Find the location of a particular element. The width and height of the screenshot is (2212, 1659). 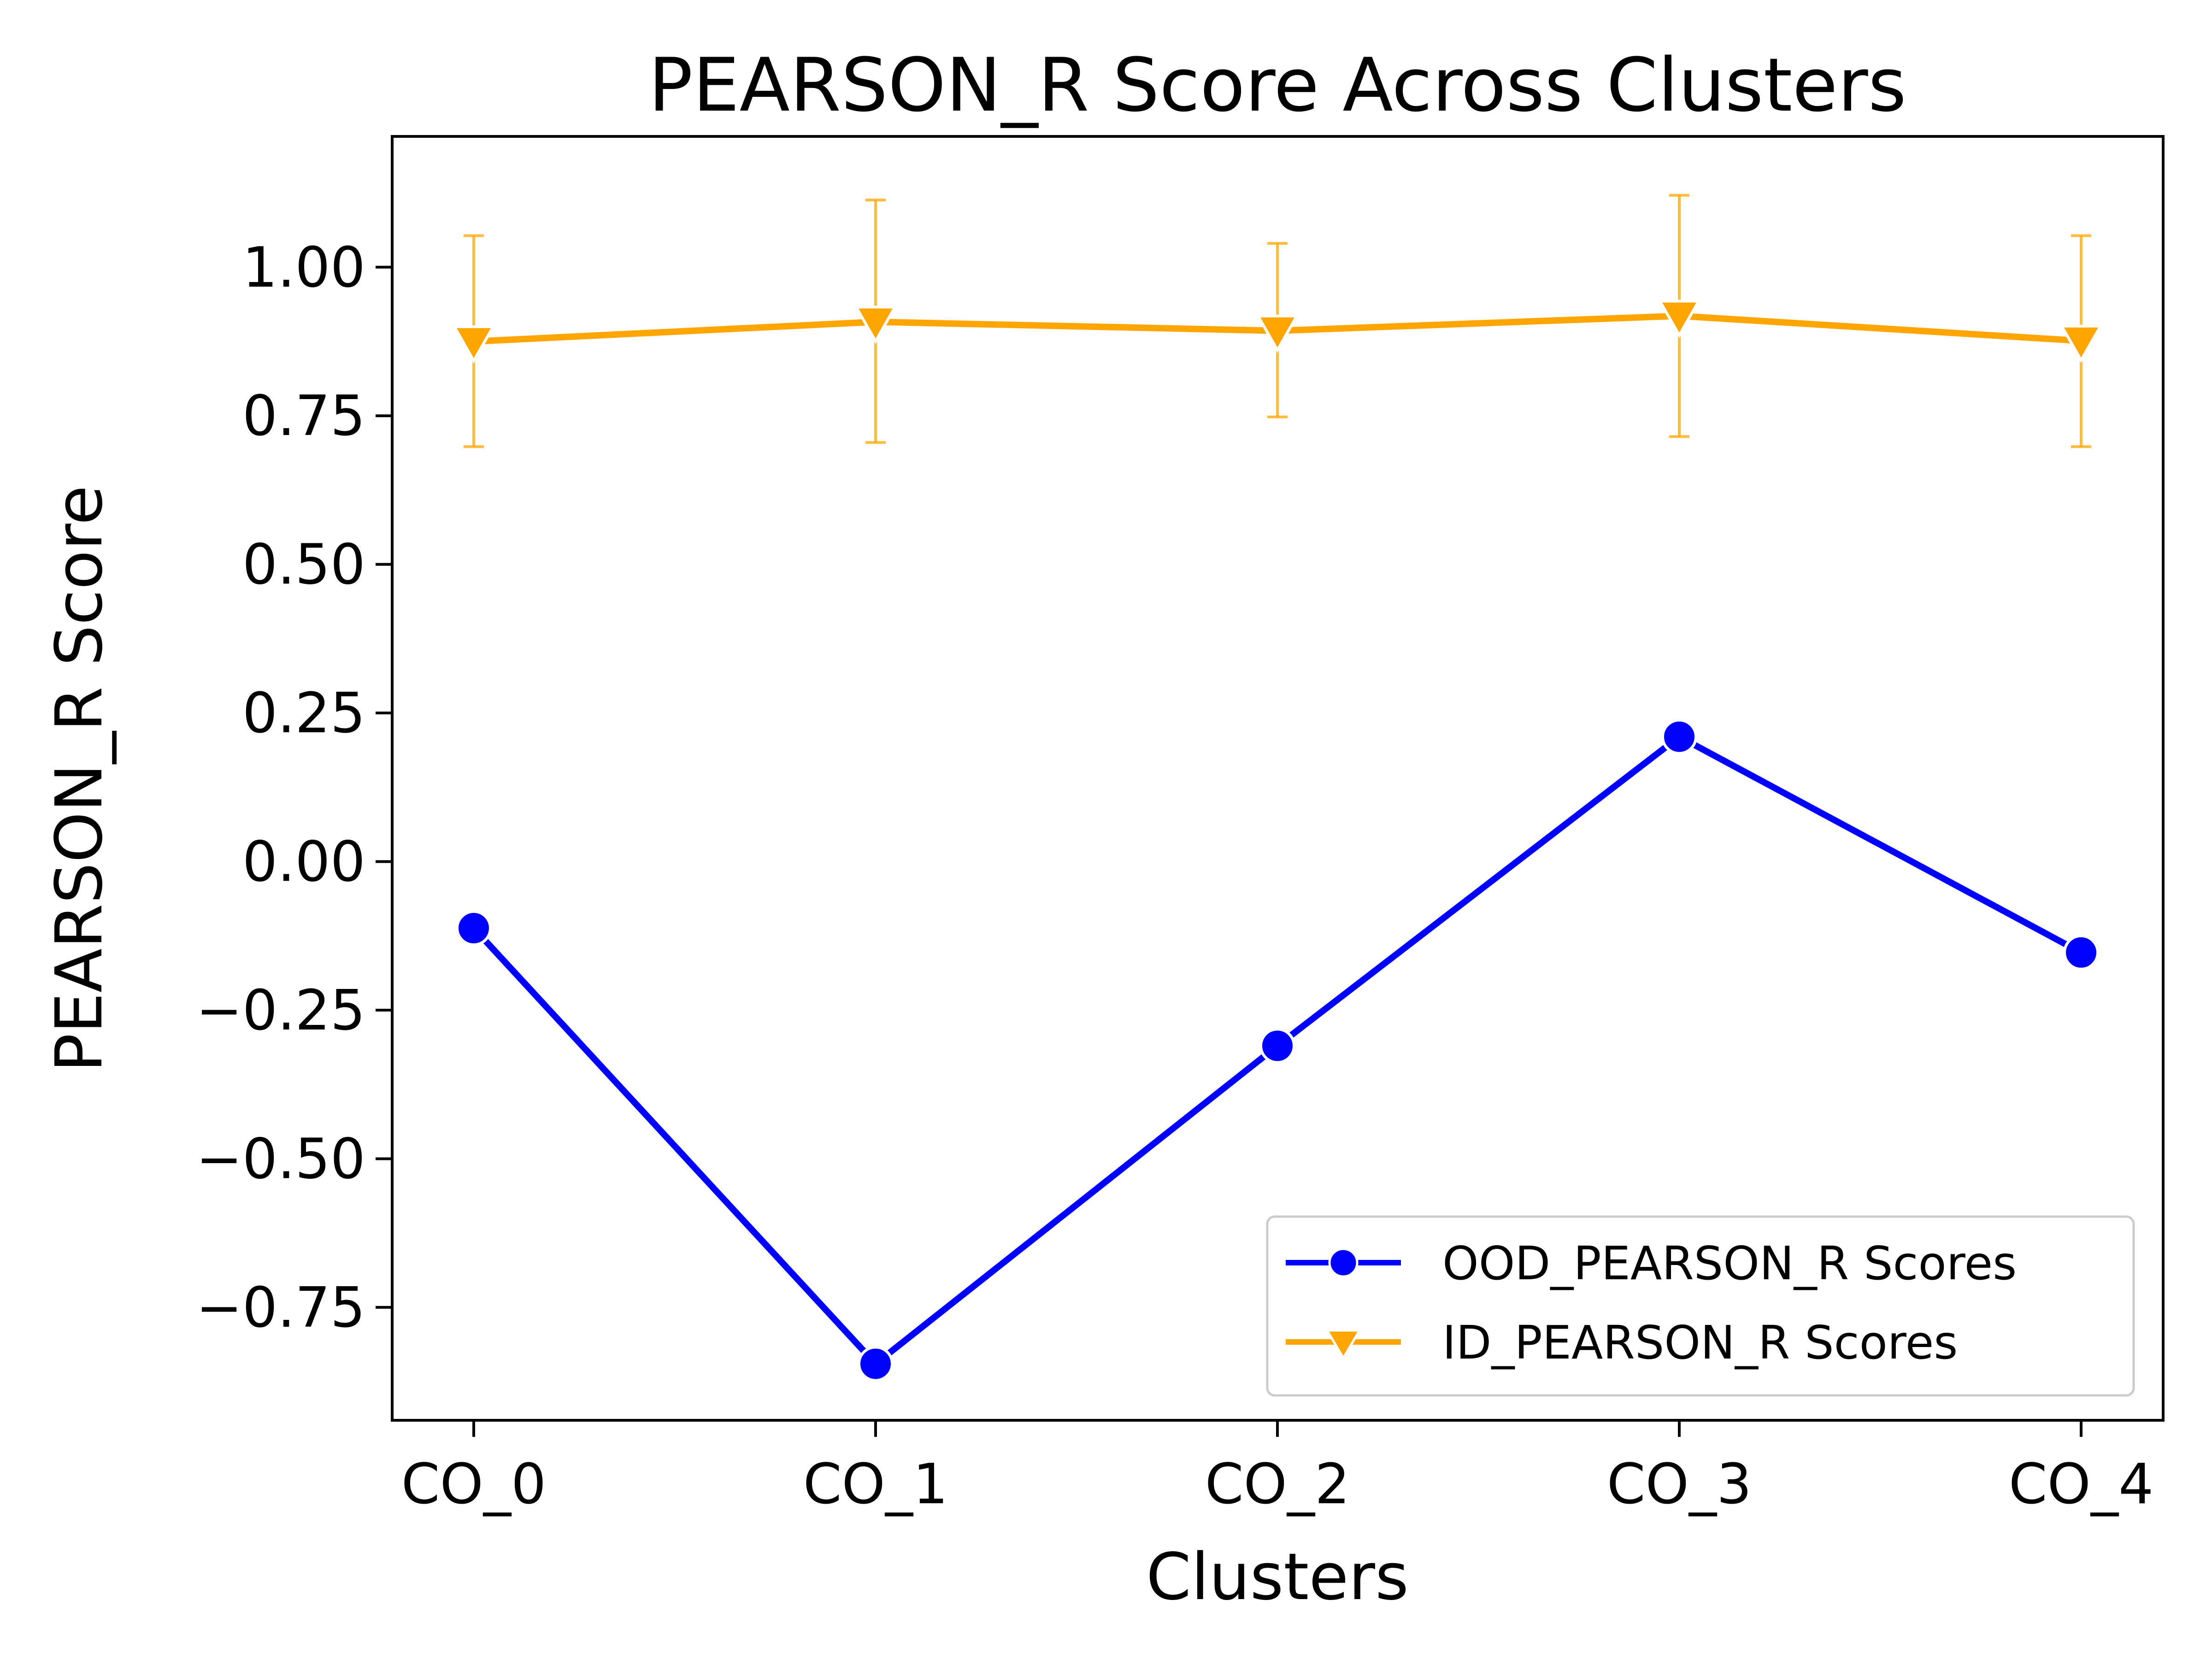

y-tick-label: −0.25 is located at coordinates (280, 1011).